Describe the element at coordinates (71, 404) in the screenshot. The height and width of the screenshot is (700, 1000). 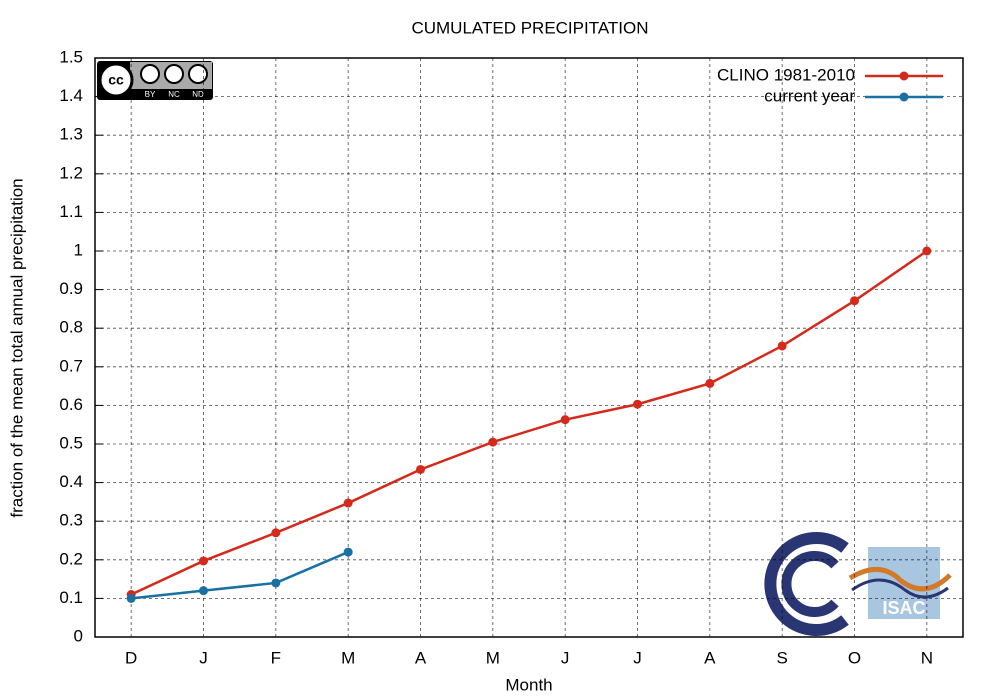
I see `y-tick-label: 0.6` at that location.